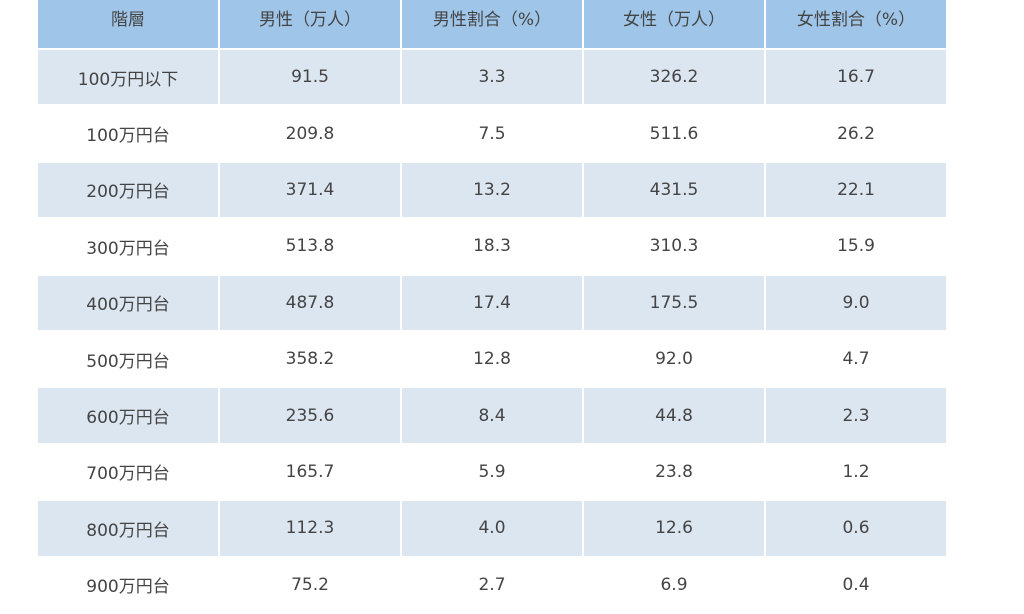  What do you see at coordinates (128, 472) in the screenshot?
I see `row-label: 700万円台` at bounding box center [128, 472].